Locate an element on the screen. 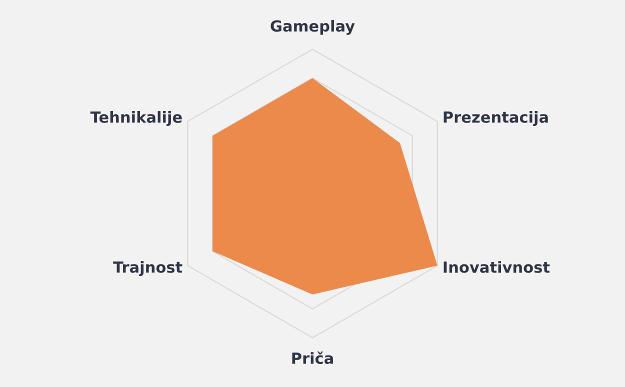  spoke-label: Gameplay is located at coordinates (312, 27).